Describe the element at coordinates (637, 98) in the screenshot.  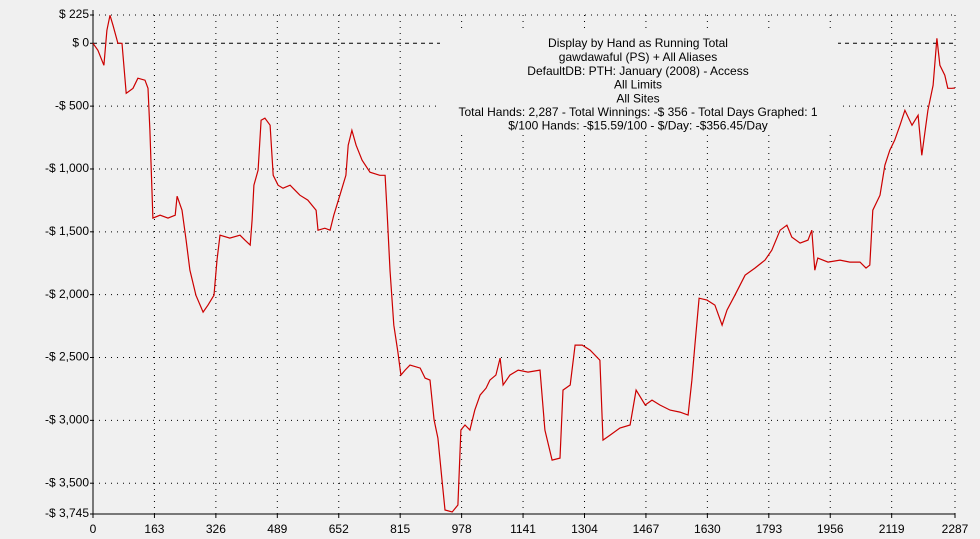
I see `subtitle-line: All Sites` at that location.